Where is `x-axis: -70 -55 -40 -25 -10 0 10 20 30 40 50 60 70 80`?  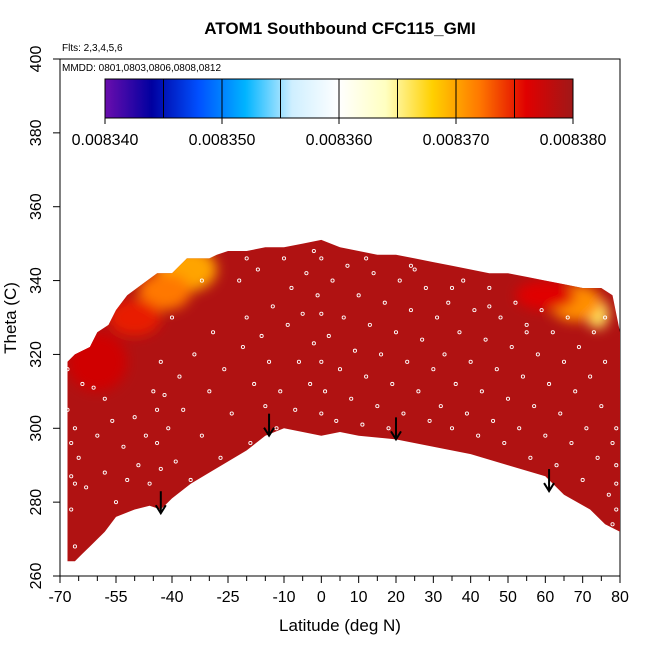 x-axis: -70 -55 -40 -25 -10 0 10 20 30 40 50 60 70 80 is located at coordinates (338, 591).